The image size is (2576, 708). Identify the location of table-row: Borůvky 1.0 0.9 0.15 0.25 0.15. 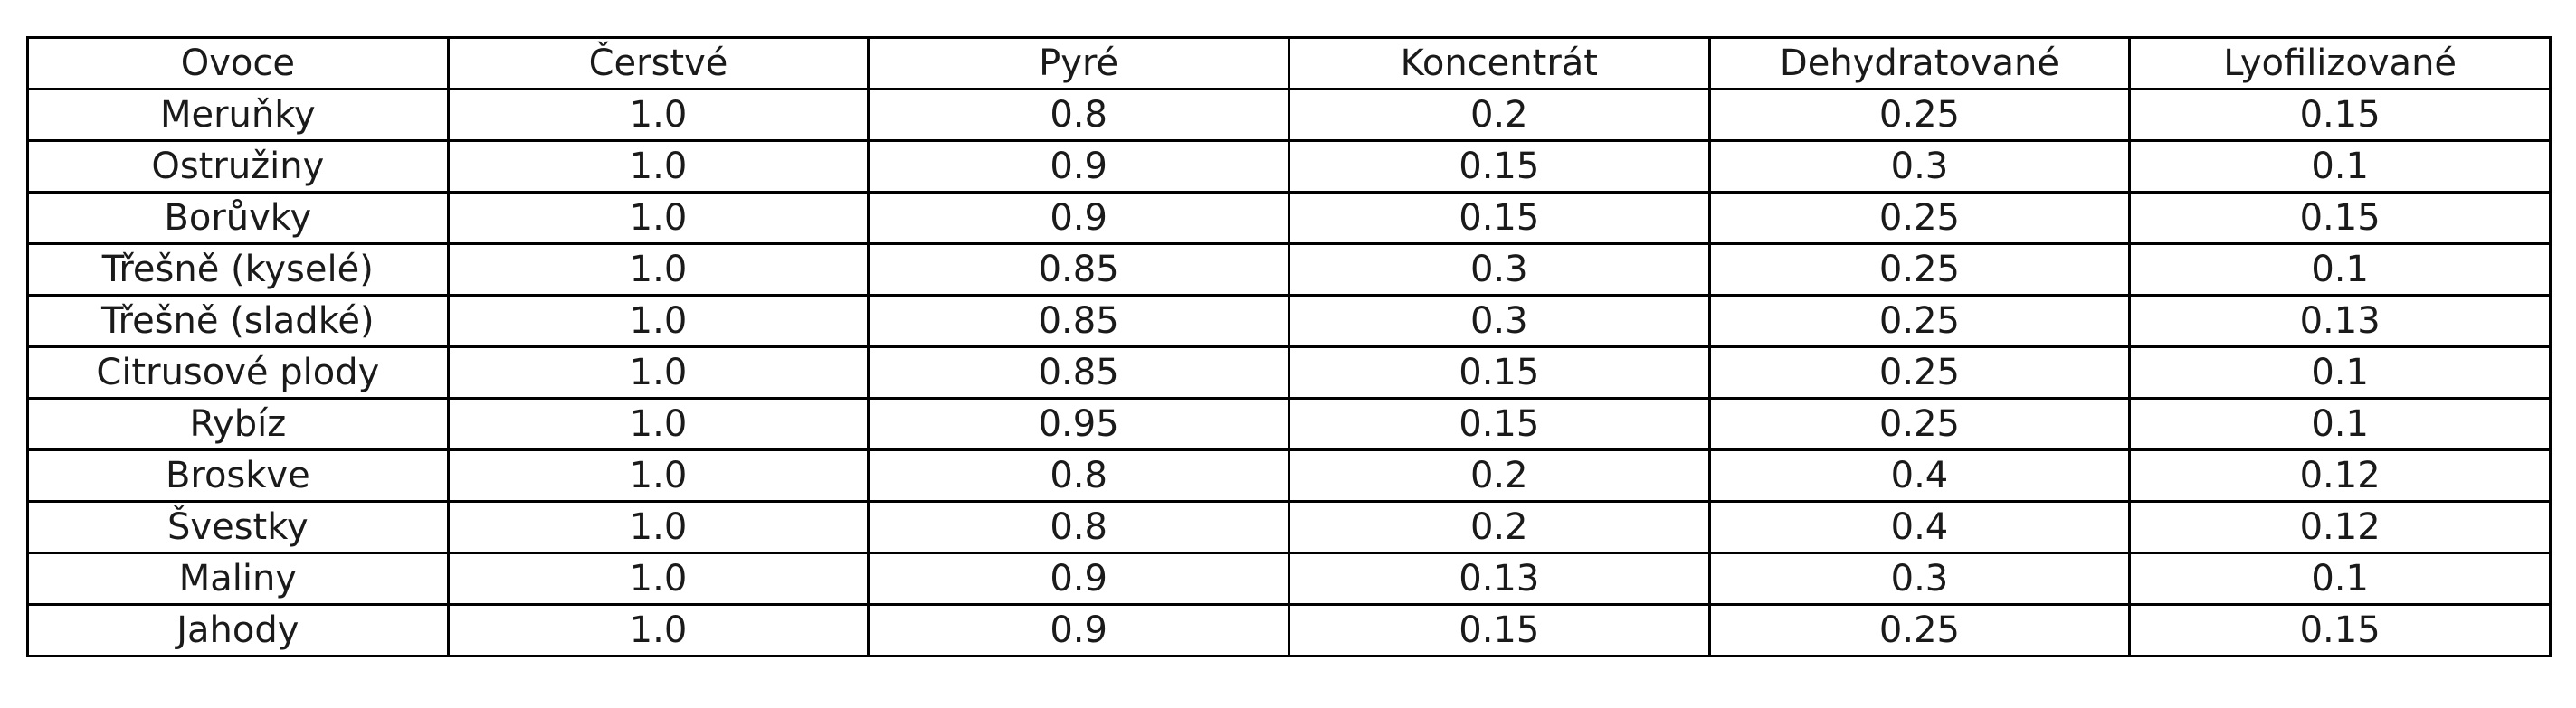
(1289, 218).